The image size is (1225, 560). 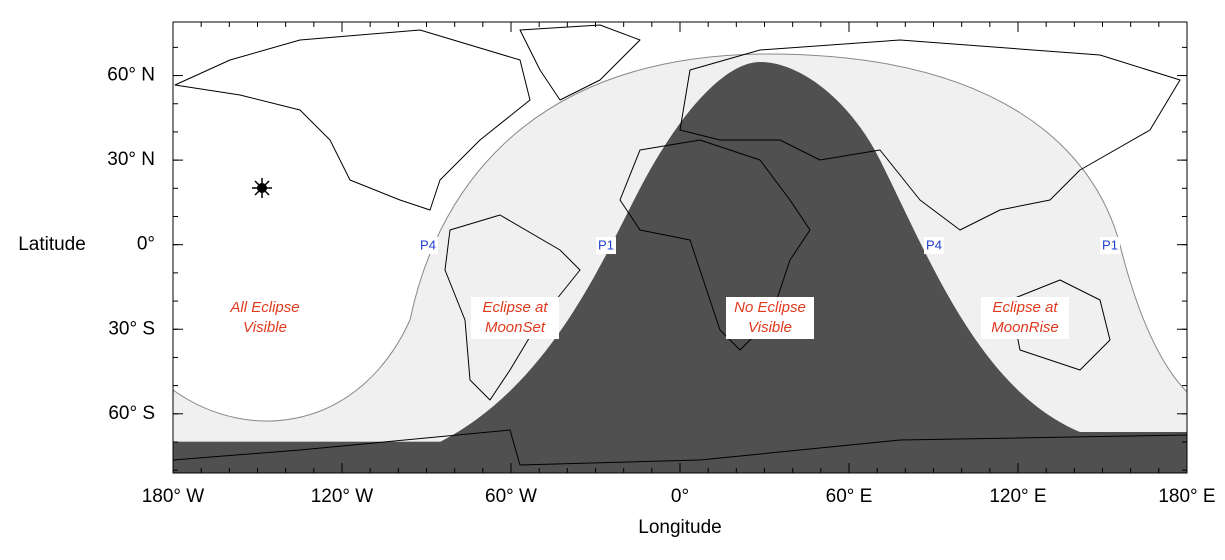 I want to click on region-label: MoonSet, so click(x=515, y=327).